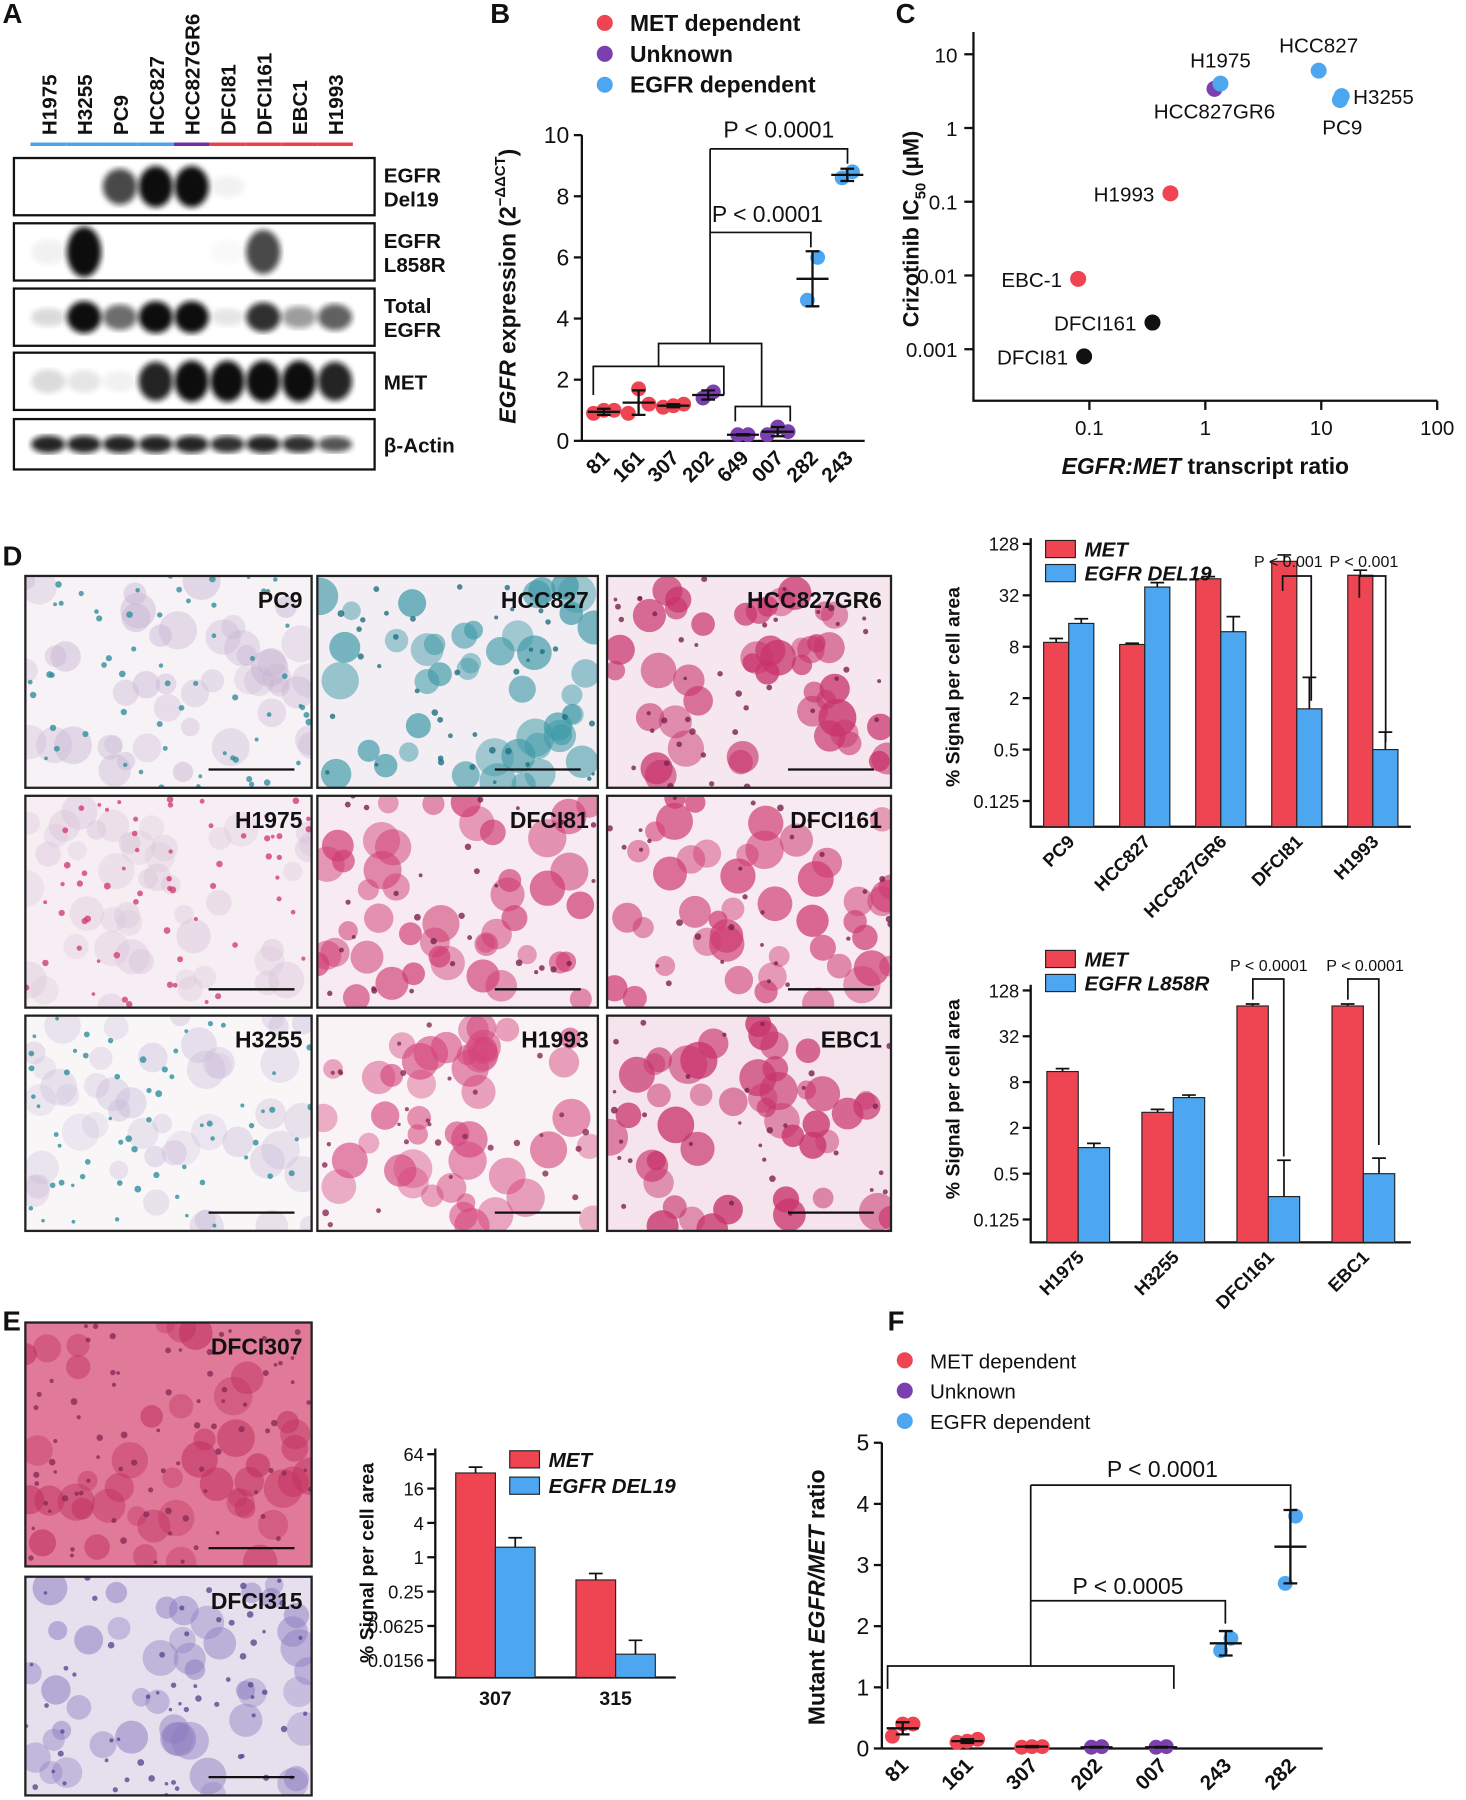 The width and height of the screenshot is (1466, 1800). What do you see at coordinates (1437, 428) in the screenshot?
I see `x-tick-label: 100` at bounding box center [1437, 428].